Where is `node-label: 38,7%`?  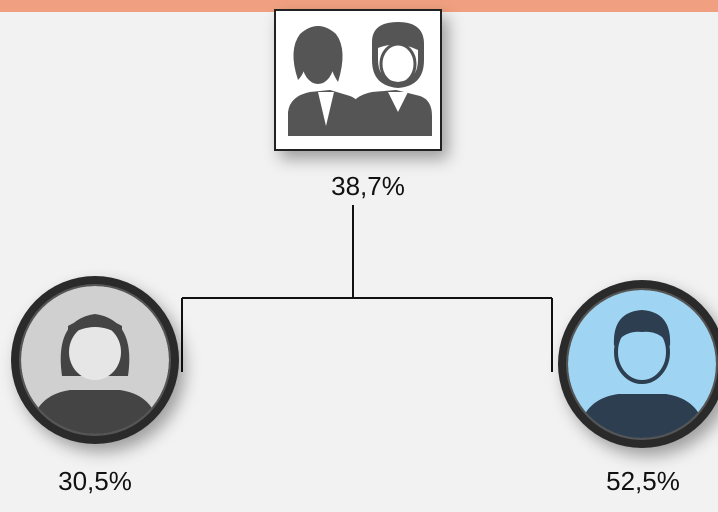
node-label: 38,7% is located at coordinates (368, 186).